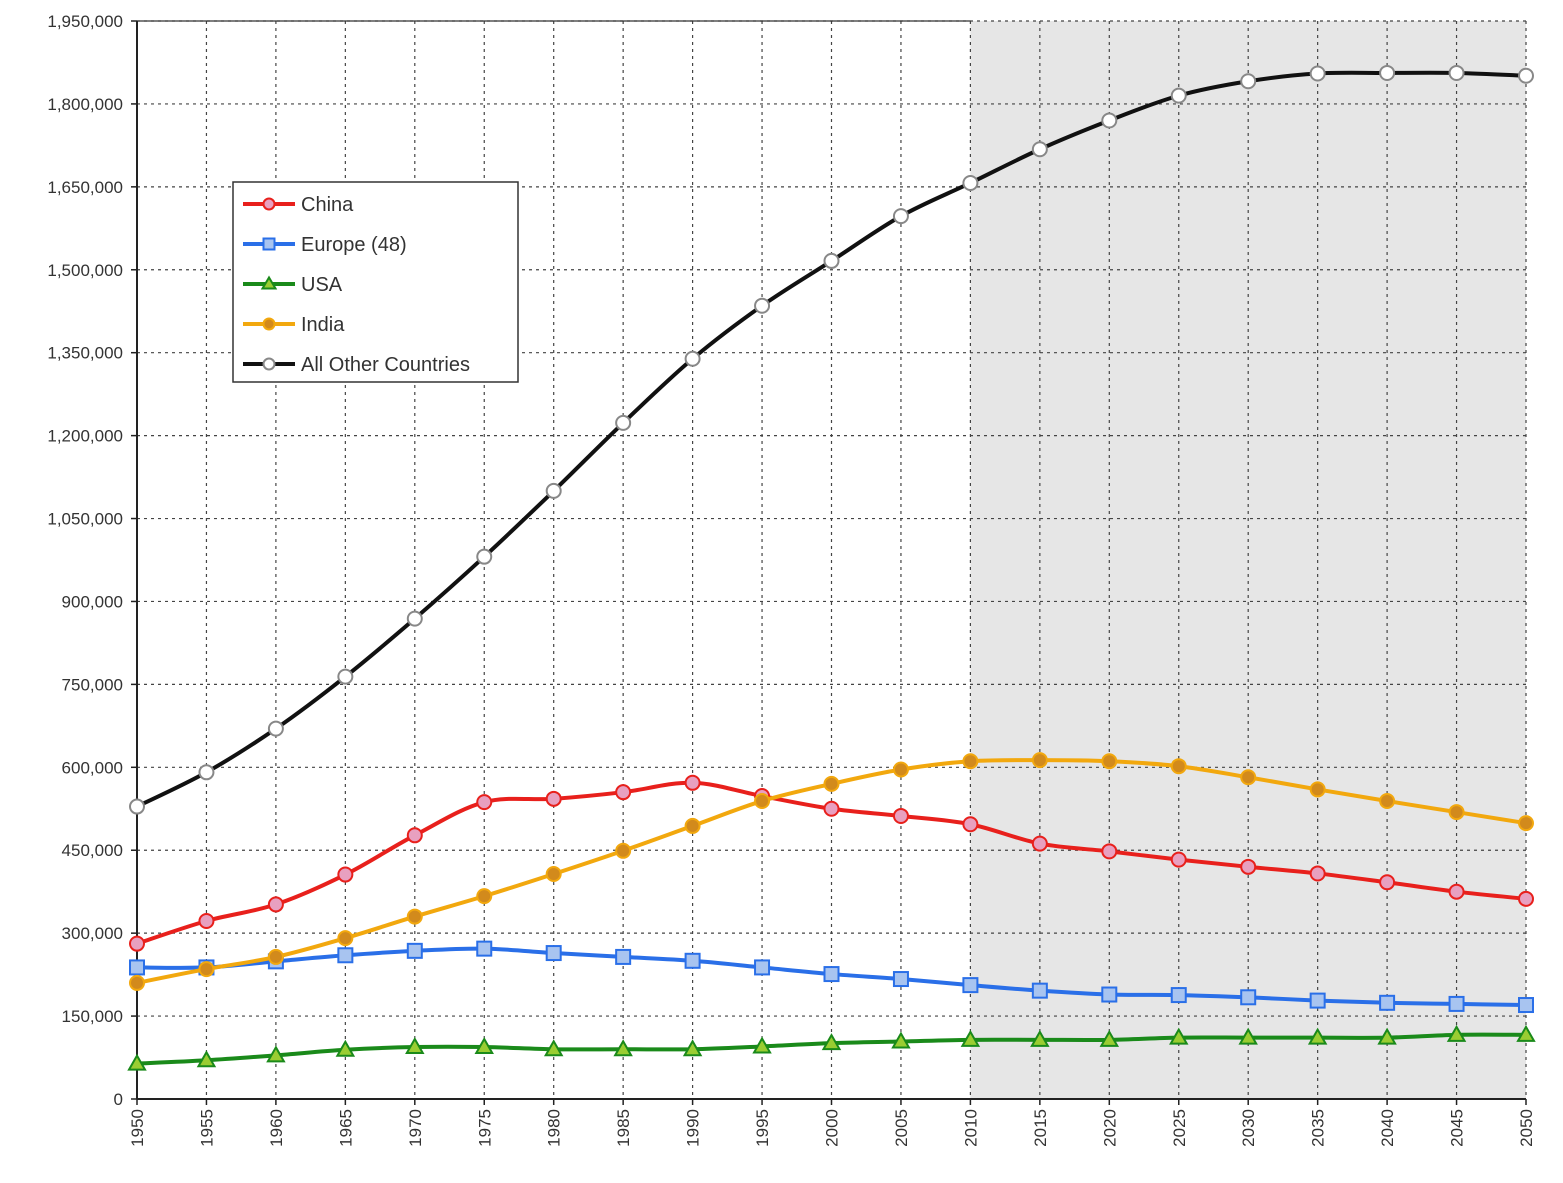 Image resolution: width=1563 pixels, height=1183 pixels. What do you see at coordinates (484, 557) in the screenshot?
I see `data-point-all-other-countries-1975` at bounding box center [484, 557].